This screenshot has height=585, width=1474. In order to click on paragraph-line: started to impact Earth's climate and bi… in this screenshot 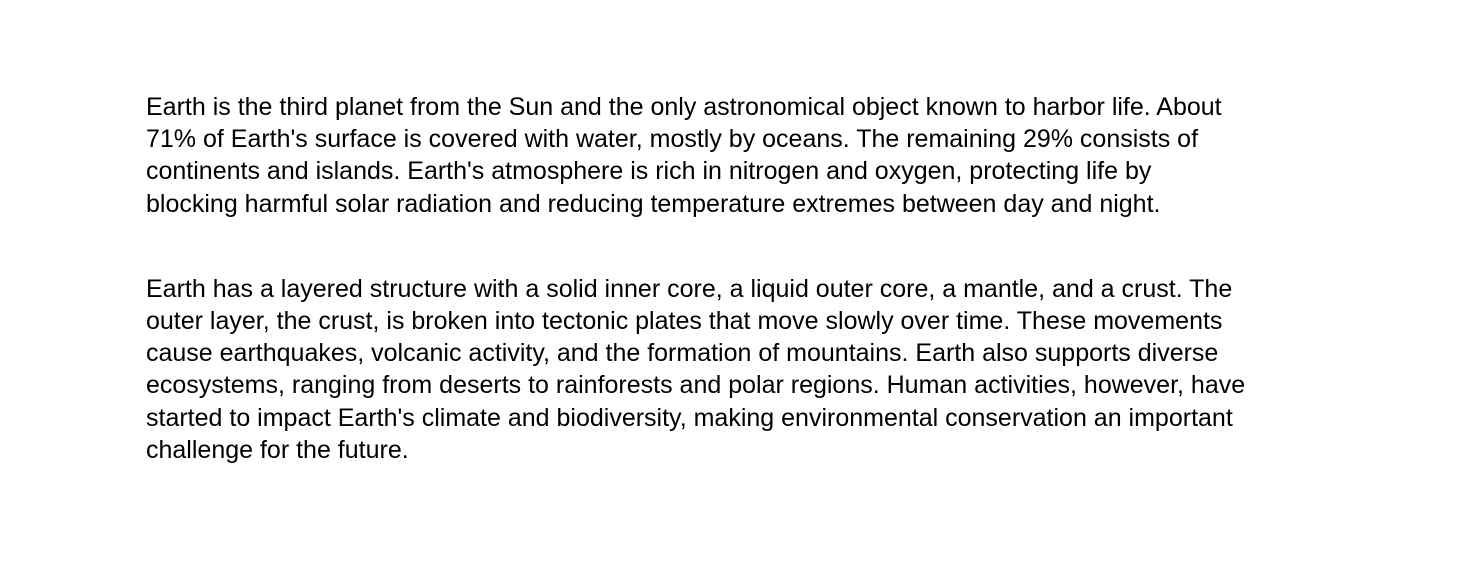, I will do `click(689, 417)`.